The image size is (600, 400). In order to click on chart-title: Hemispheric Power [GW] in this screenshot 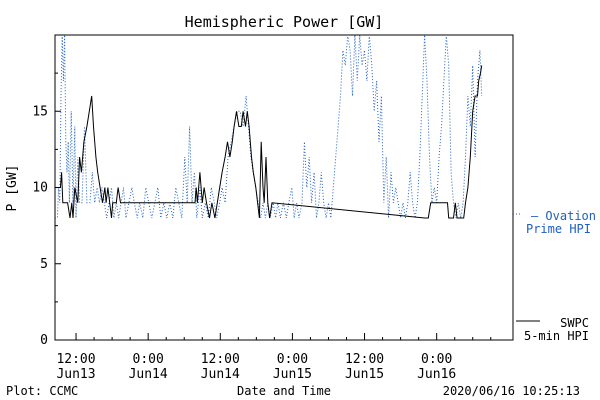, I will do `click(284, 22)`.